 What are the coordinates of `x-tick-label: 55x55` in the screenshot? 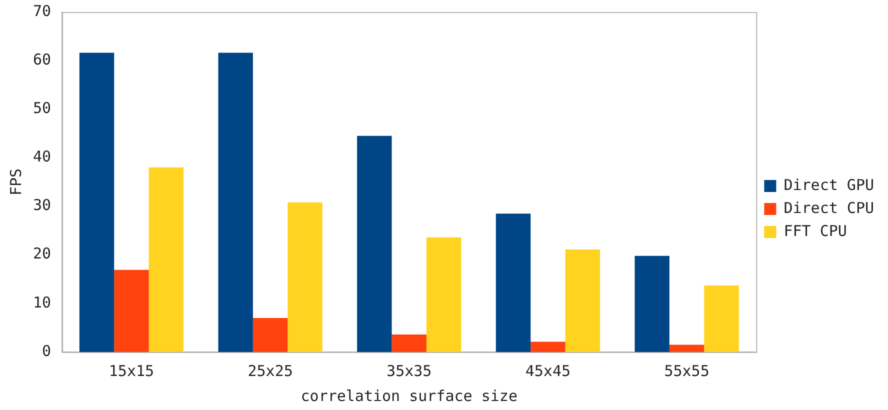 It's located at (687, 371).